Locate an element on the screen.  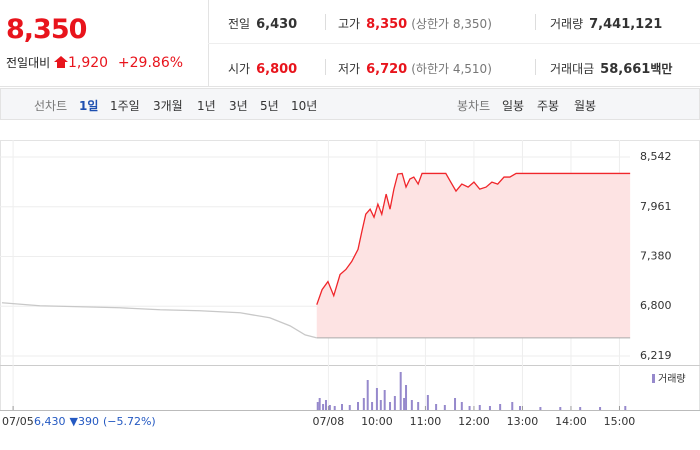
legend-swatch is located at coordinates (653, 378).